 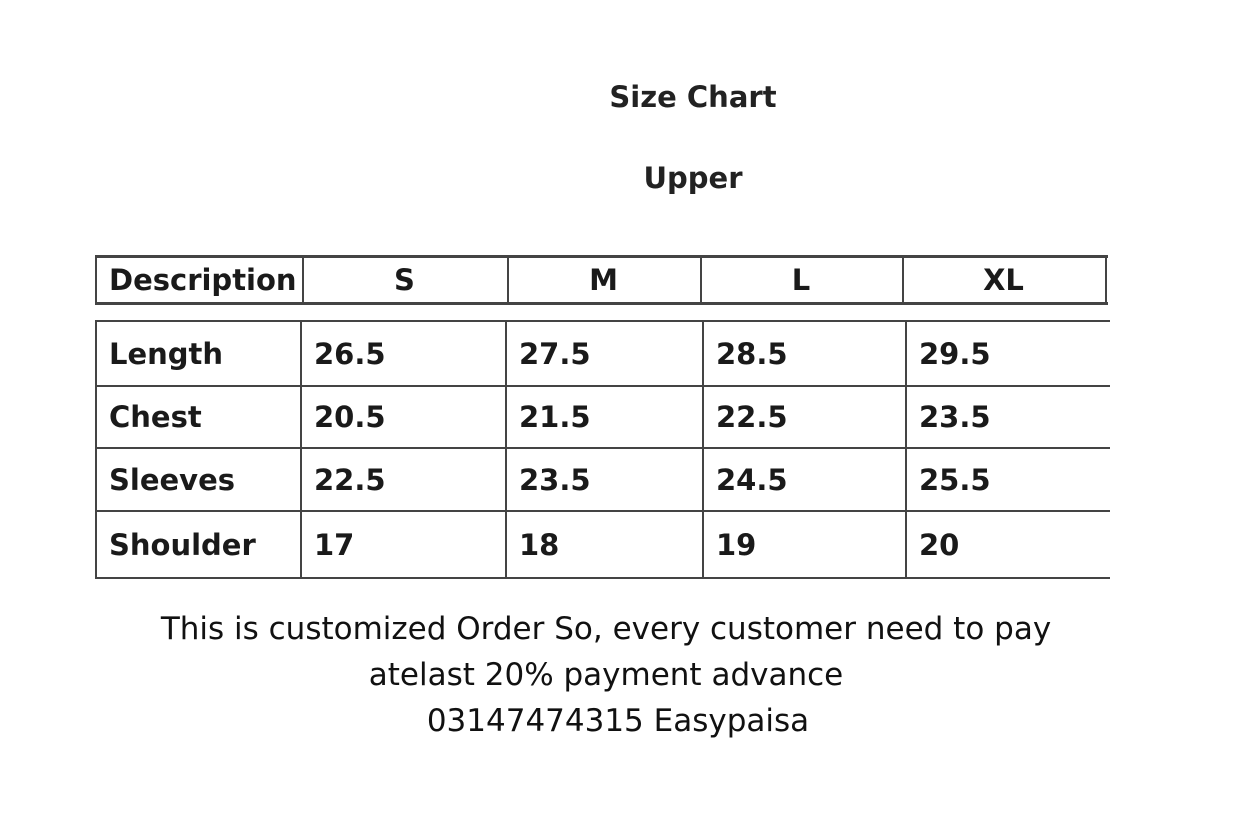 I want to click on value-cell: 24.5, so click(x=752, y=479).